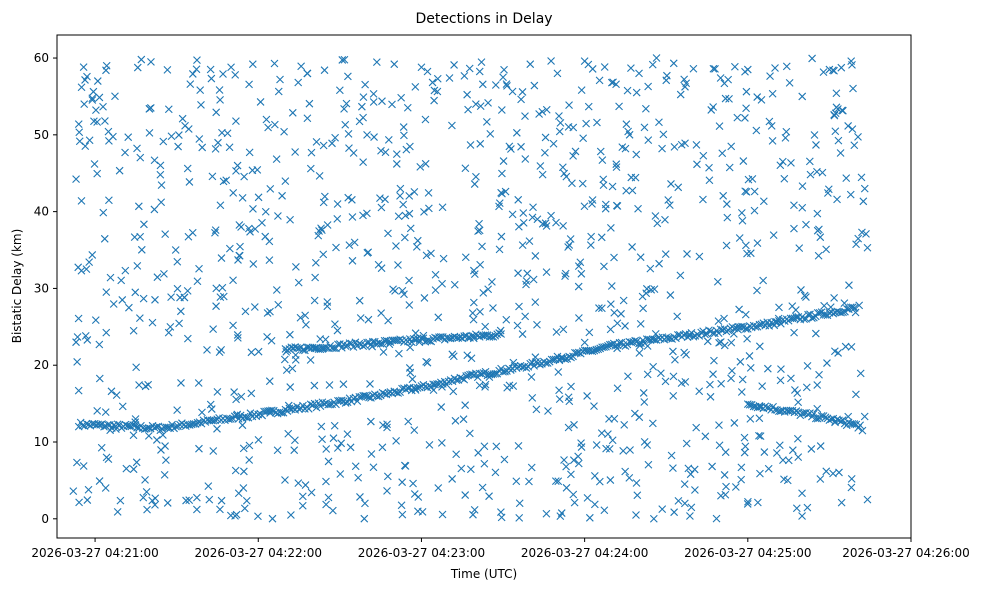 Image resolution: width=989 pixels, height=590 pixels. What do you see at coordinates (584, 553) in the screenshot?
I see `x-tick-label: 2026-03-27 04:24:00` at bounding box center [584, 553].